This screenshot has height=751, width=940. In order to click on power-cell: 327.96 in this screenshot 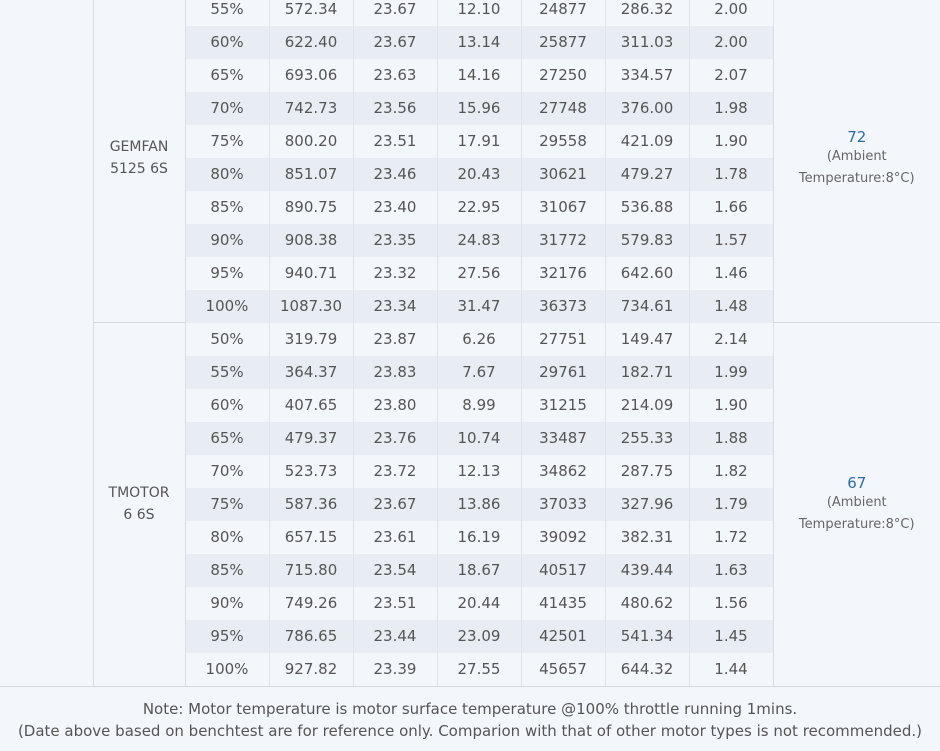, I will do `click(647, 504)`.